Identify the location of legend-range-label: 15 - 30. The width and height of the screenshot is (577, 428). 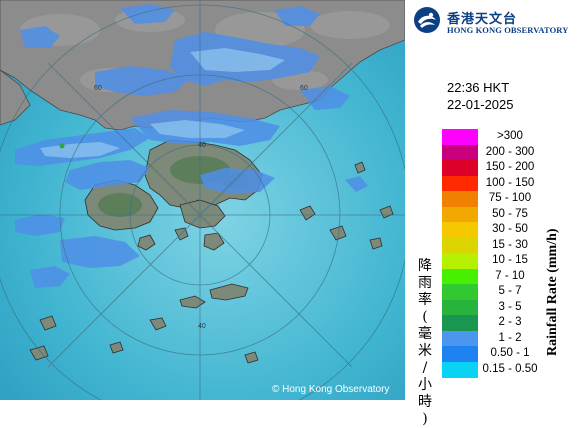
(510, 244).